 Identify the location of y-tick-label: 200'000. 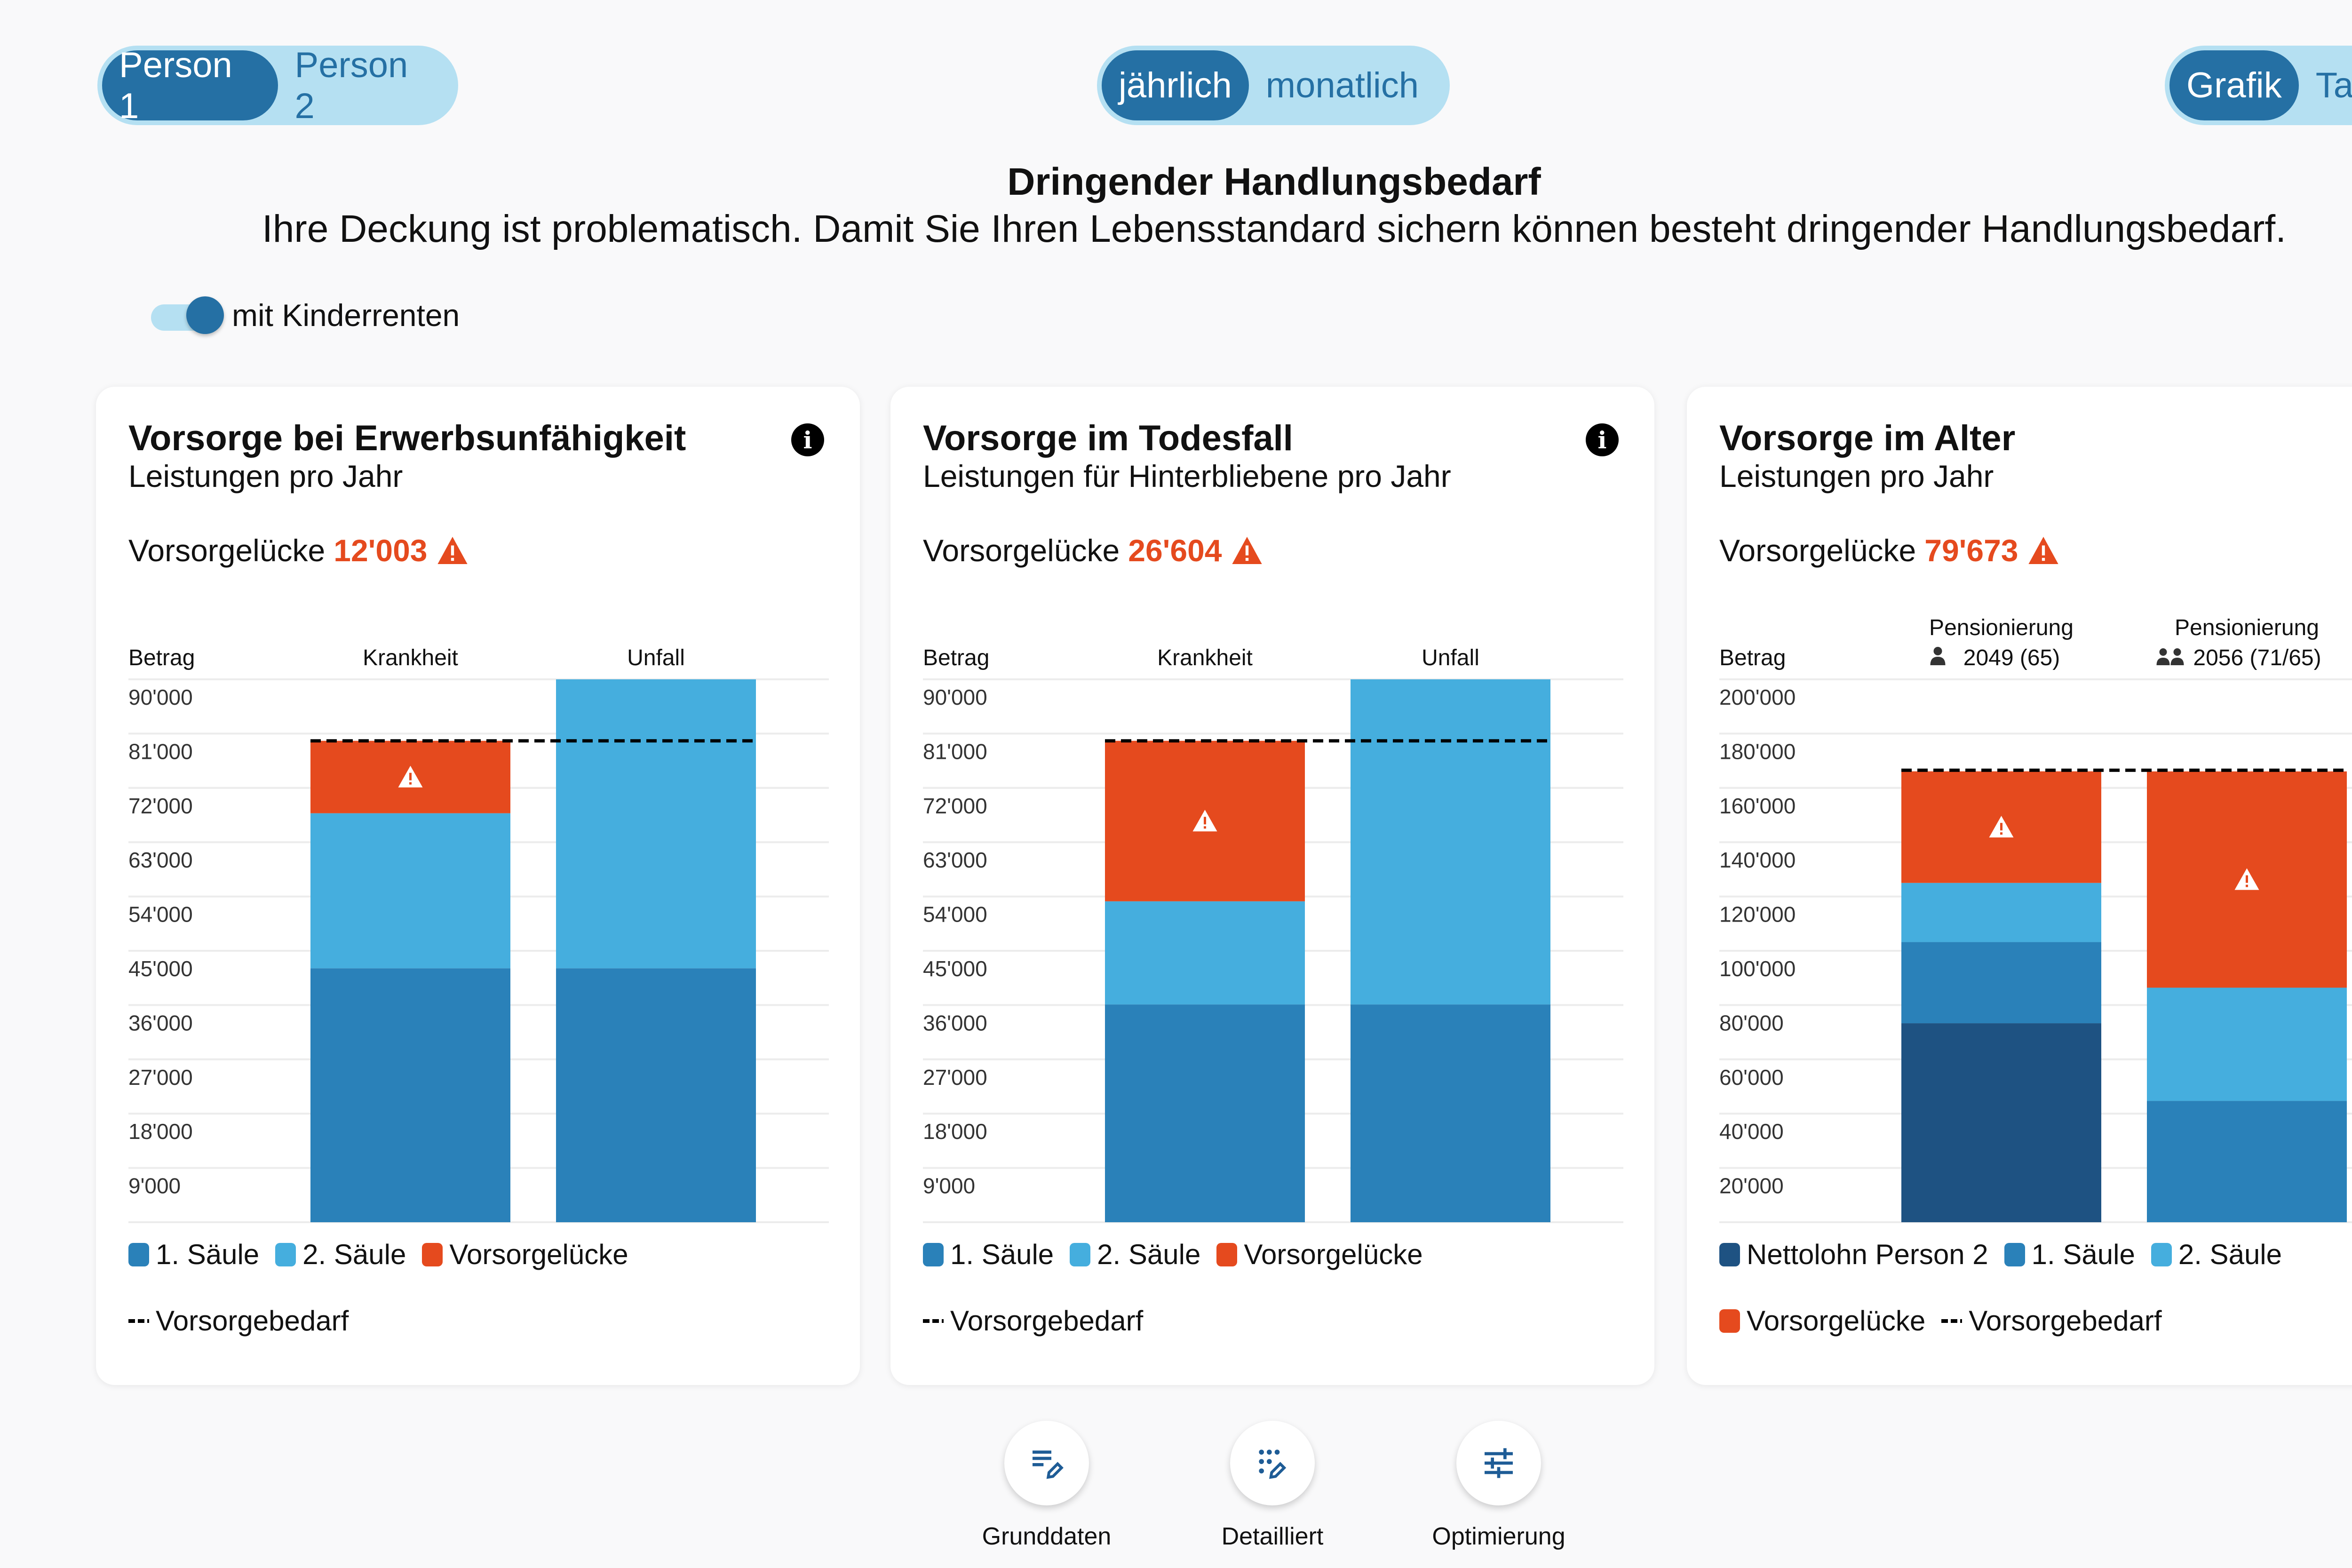
(1757, 697).